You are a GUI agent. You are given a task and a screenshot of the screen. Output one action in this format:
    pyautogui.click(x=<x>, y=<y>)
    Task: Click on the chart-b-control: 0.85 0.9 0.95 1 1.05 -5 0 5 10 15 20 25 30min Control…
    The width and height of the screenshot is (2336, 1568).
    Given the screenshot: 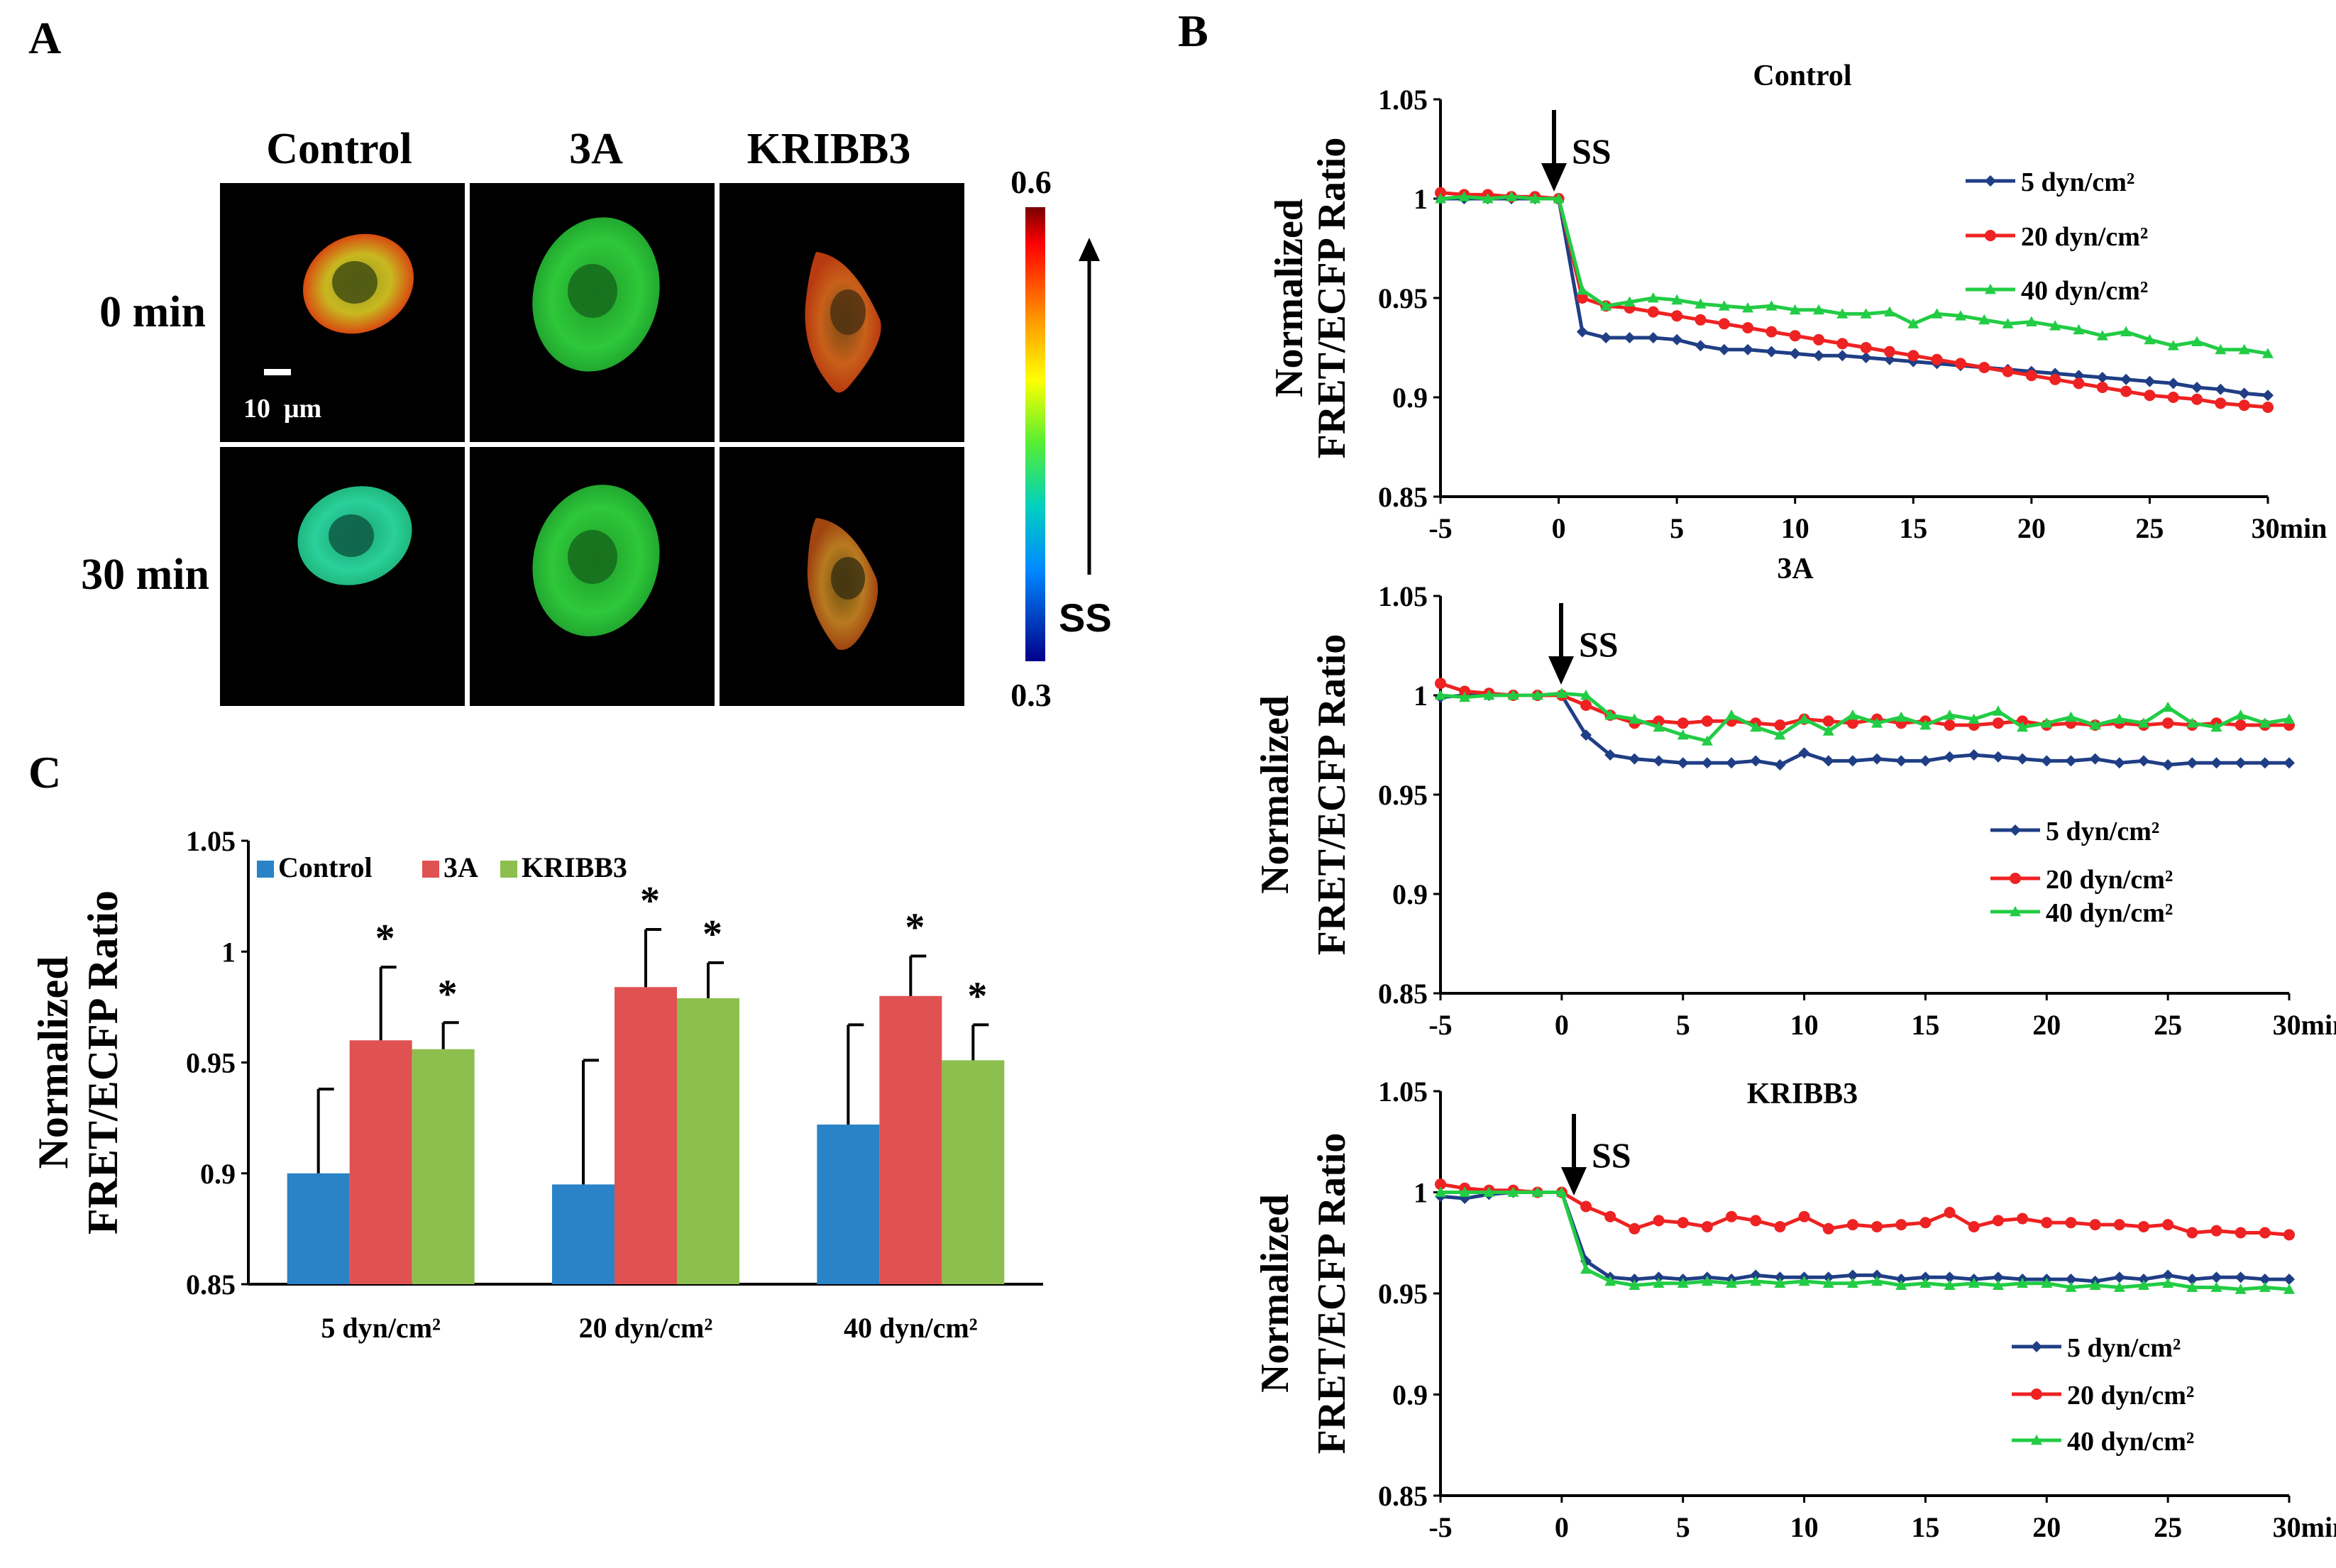 What is the action you would take?
    pyautogui.click(x=1797, y=302)
    